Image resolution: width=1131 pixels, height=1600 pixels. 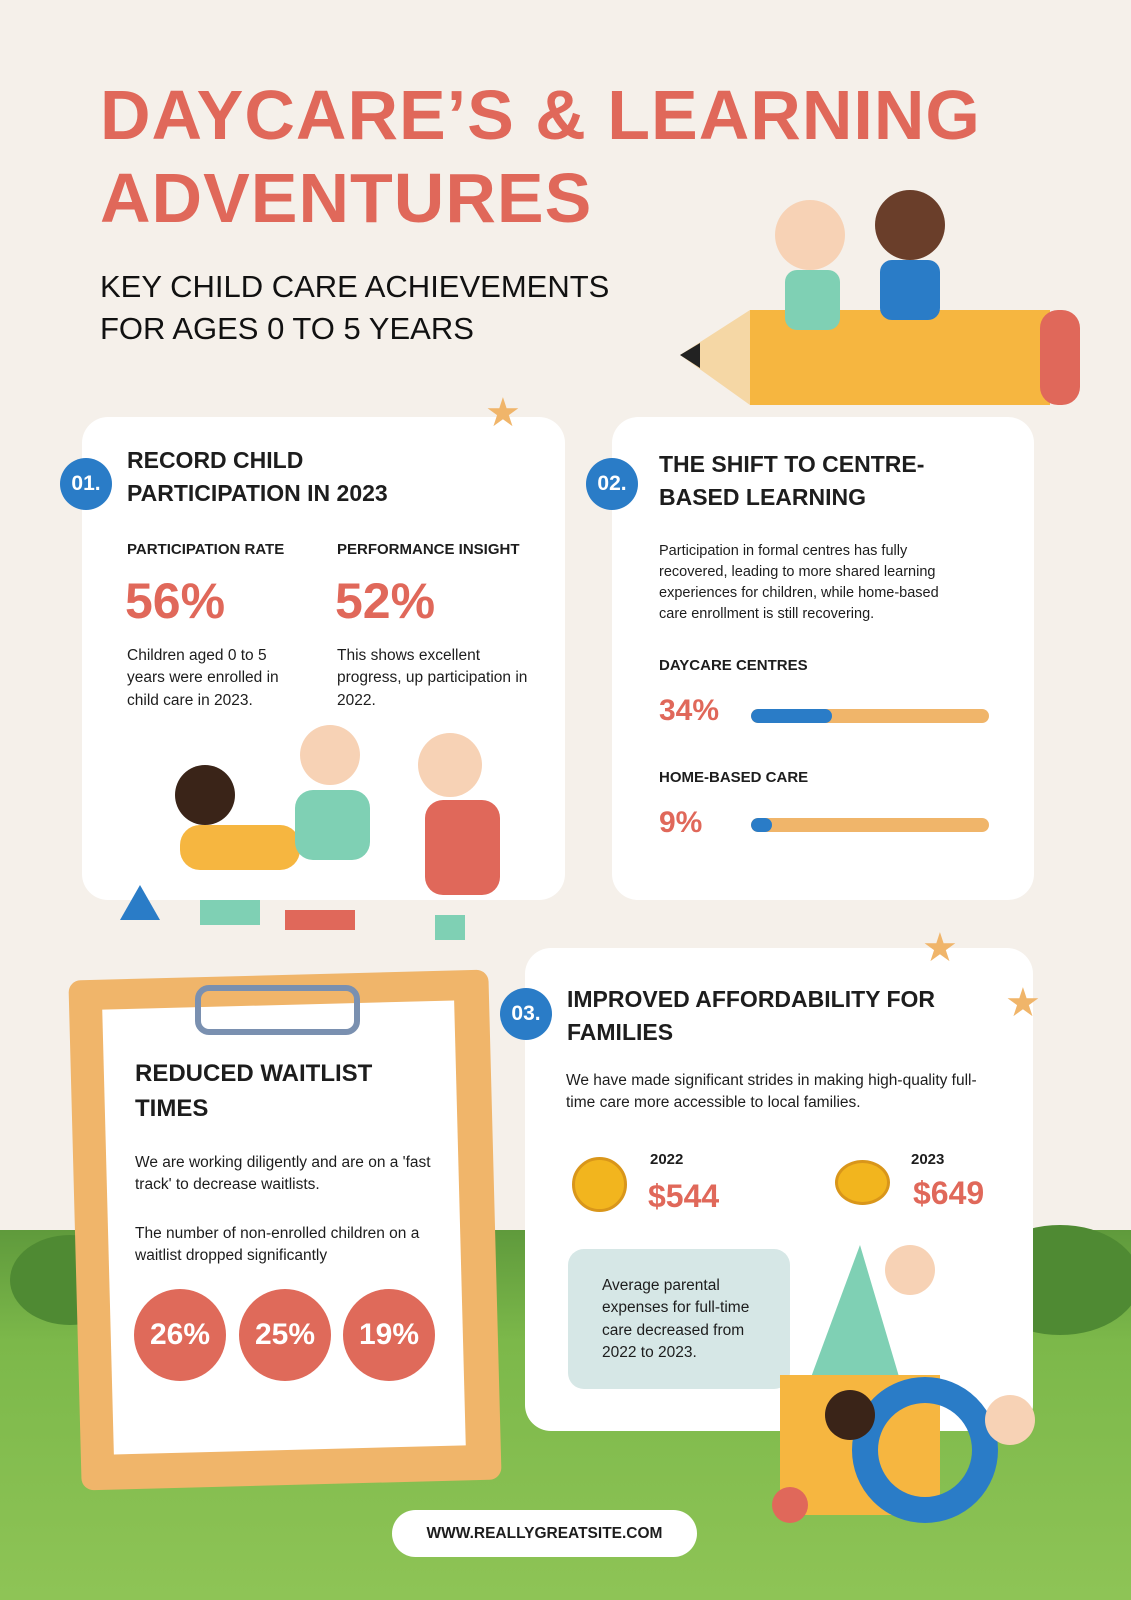 What do you see at coordinates (751, 1016) in the screenshot?
I see `section-title: IMPROVED AFFORDABILITY FOR FAMILIES` at bounding box center [751, 1016].